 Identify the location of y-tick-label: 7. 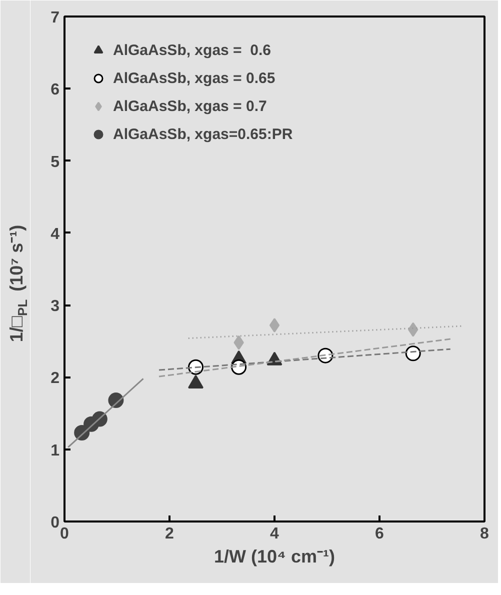
(55, 18).